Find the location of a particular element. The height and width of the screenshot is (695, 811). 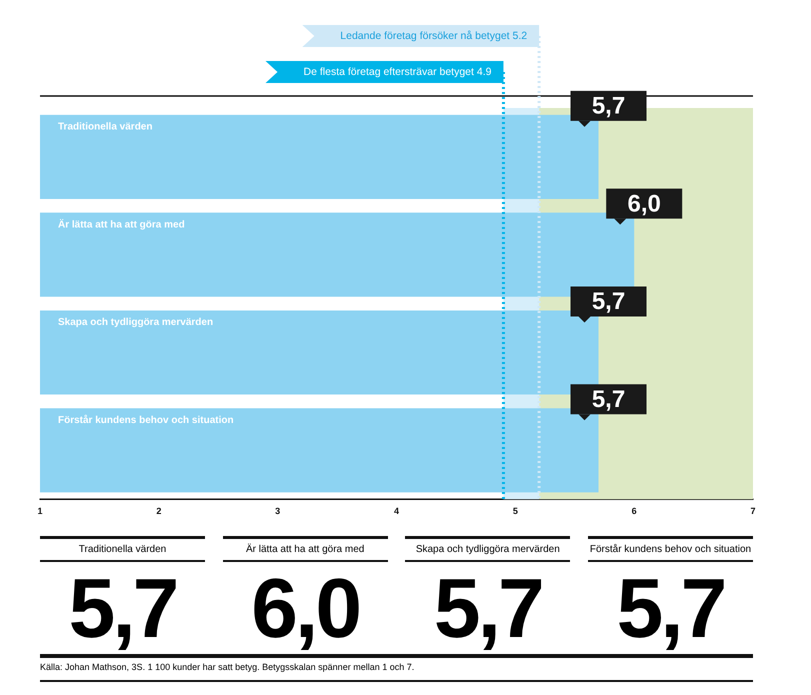

x-tick-label: 6 is located at coordinates (634, 511).